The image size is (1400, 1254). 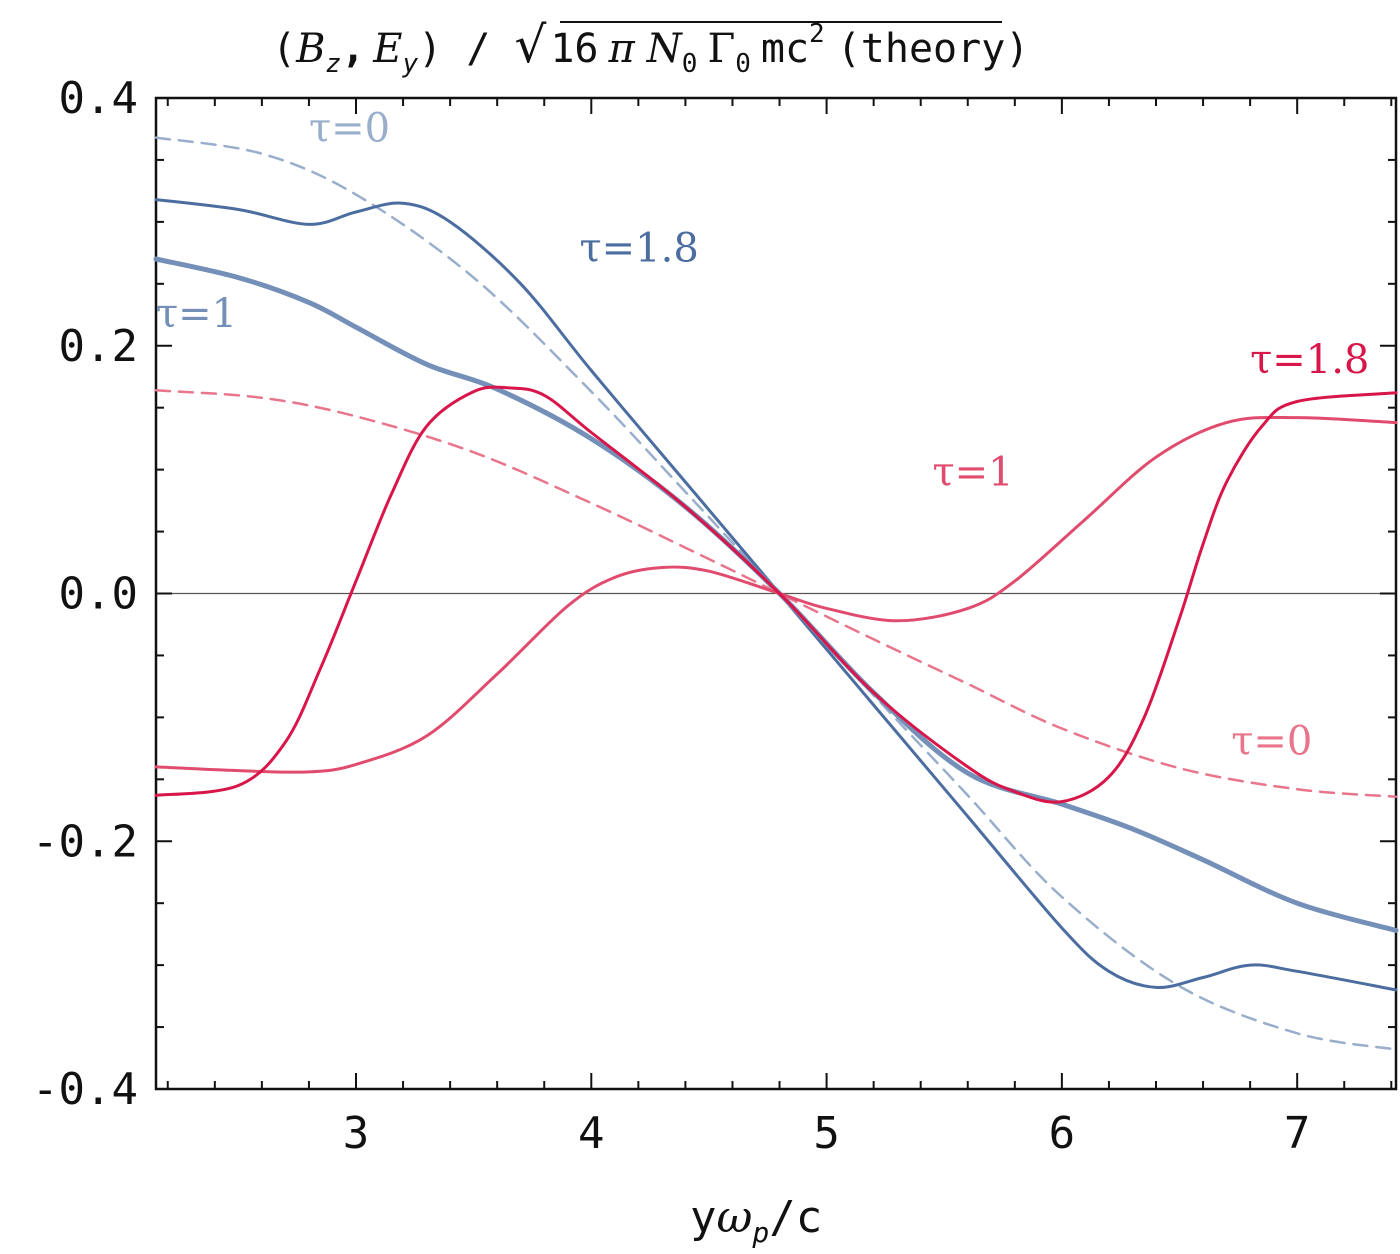 I want to click on title-n: N, so click(x=665, y=49).